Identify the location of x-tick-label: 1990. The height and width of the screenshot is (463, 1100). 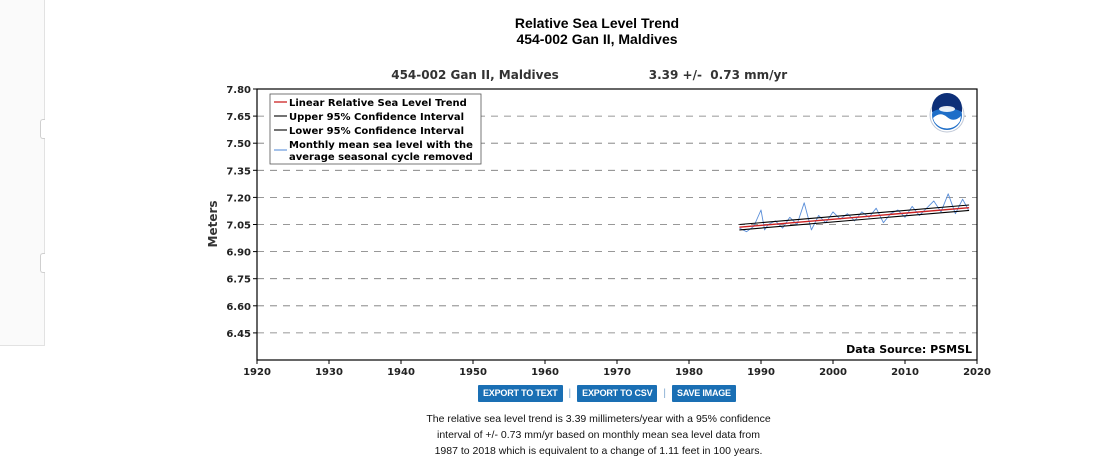
(761, 372).